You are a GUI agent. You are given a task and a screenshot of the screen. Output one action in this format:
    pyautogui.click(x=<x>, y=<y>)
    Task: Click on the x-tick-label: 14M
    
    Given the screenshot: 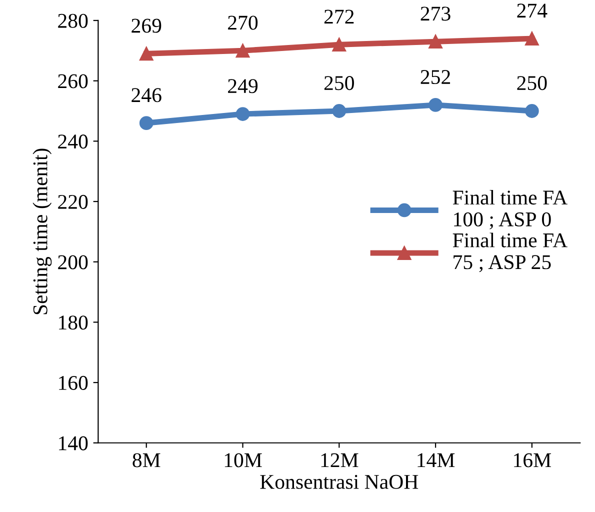 What is the action you would take?
    pyautogui.click(x=436, y=460)
    